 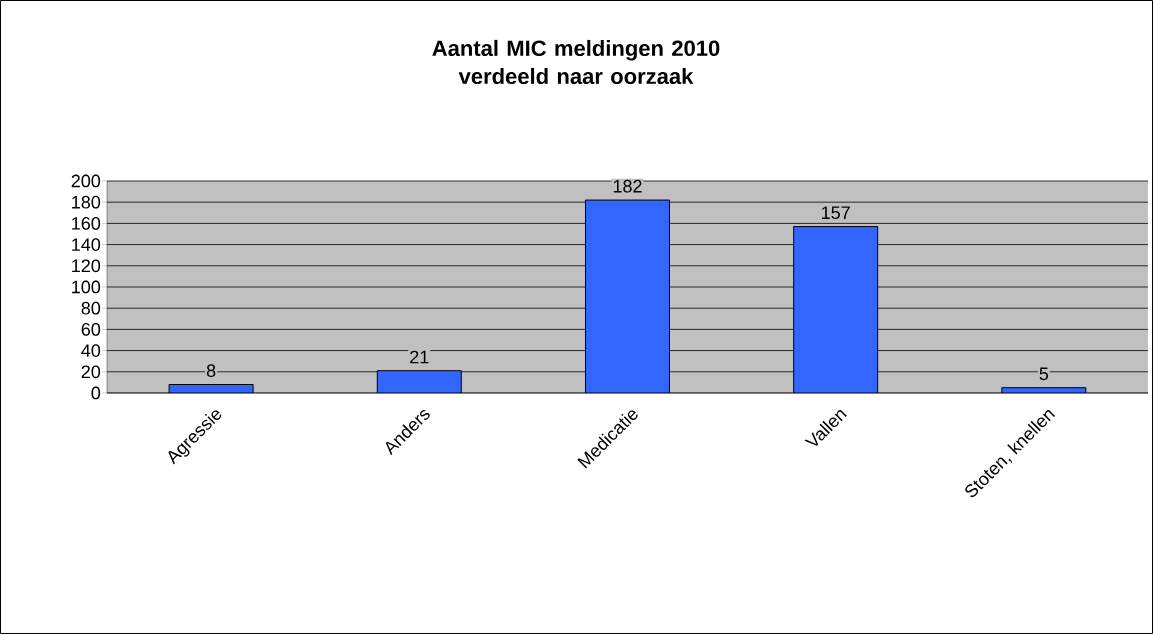 What do you see at coordinates (836, 213) in the screenshot?
I see `data-label: 157` at bounding box center [836, 213].